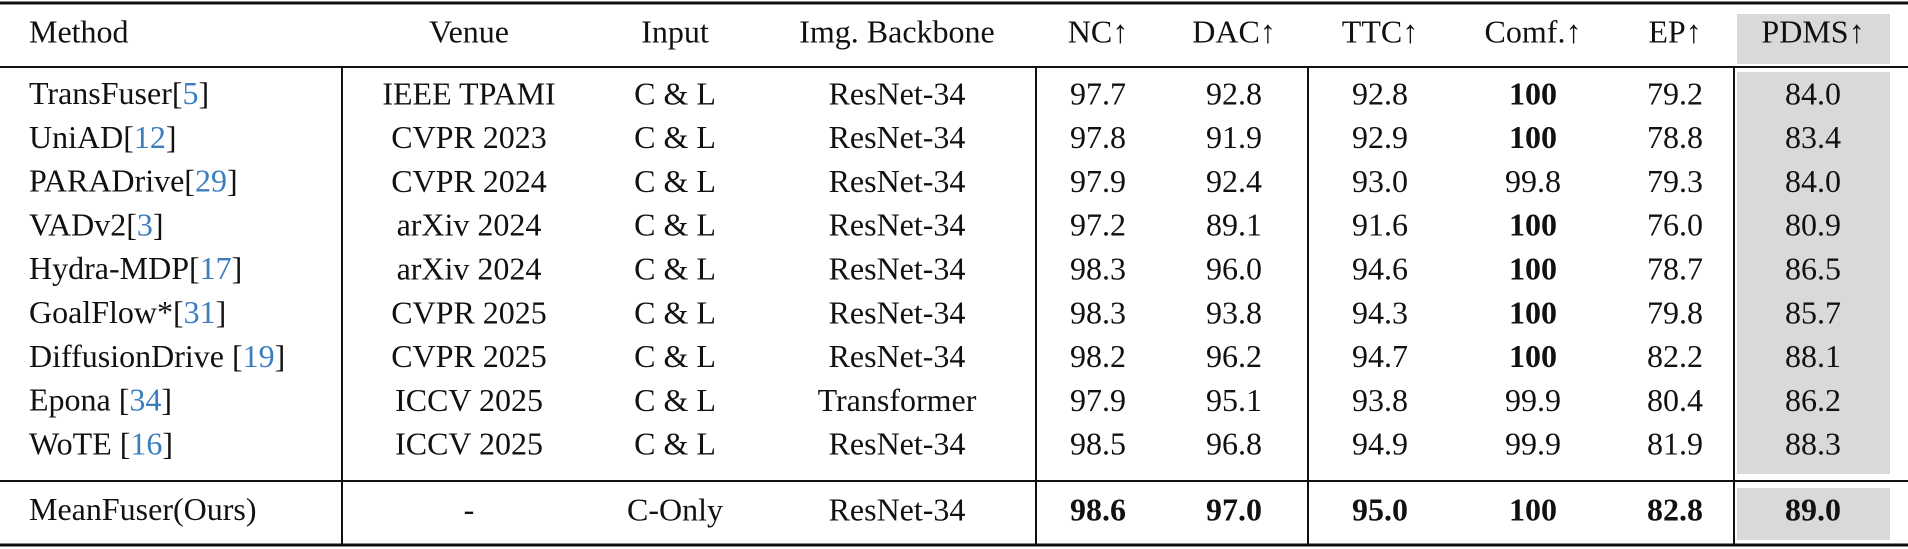 This screenshot has height=549, width=1908. Describe the element at coordinates (1813, 356) in the screenshot. I see `table-cell: 88.1` at that location.